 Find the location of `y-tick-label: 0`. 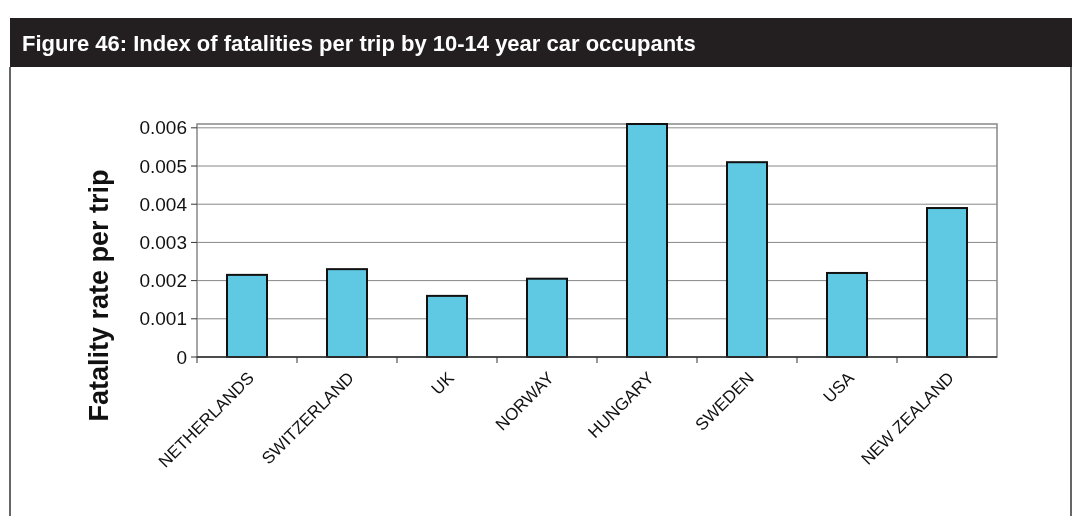

y-tick-label: 0 is located at coordinates (181, 357).